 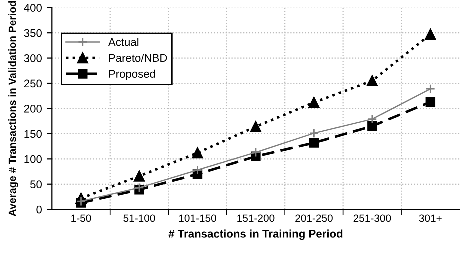 What do you see at coordinates (430, 218) in the screenshot?
I see `x-tick-label: 301+` at bounding box center [430, 218].